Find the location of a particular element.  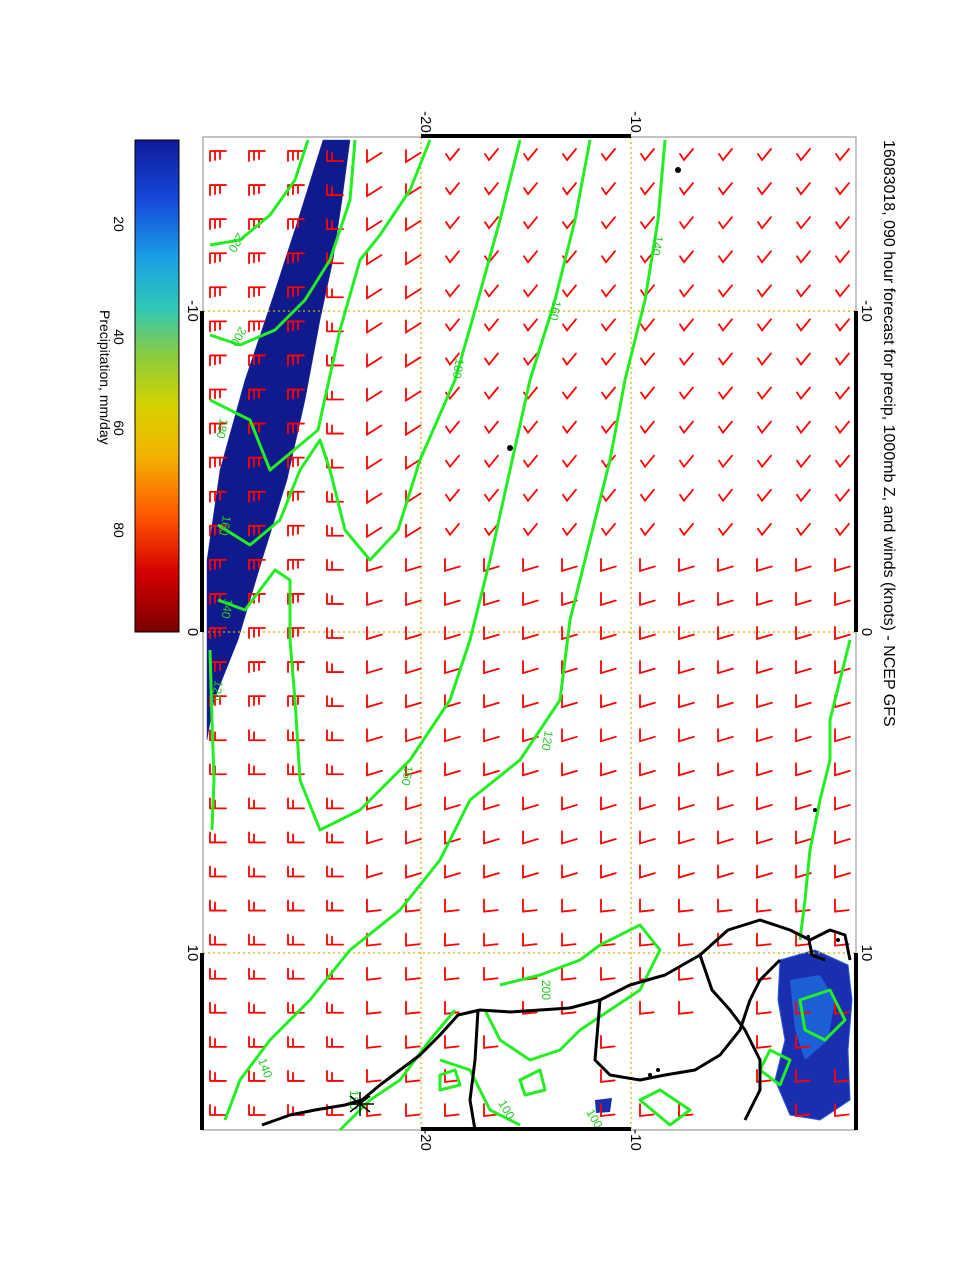

colorbar-tick: 80 is located at coordinates (119, 530).